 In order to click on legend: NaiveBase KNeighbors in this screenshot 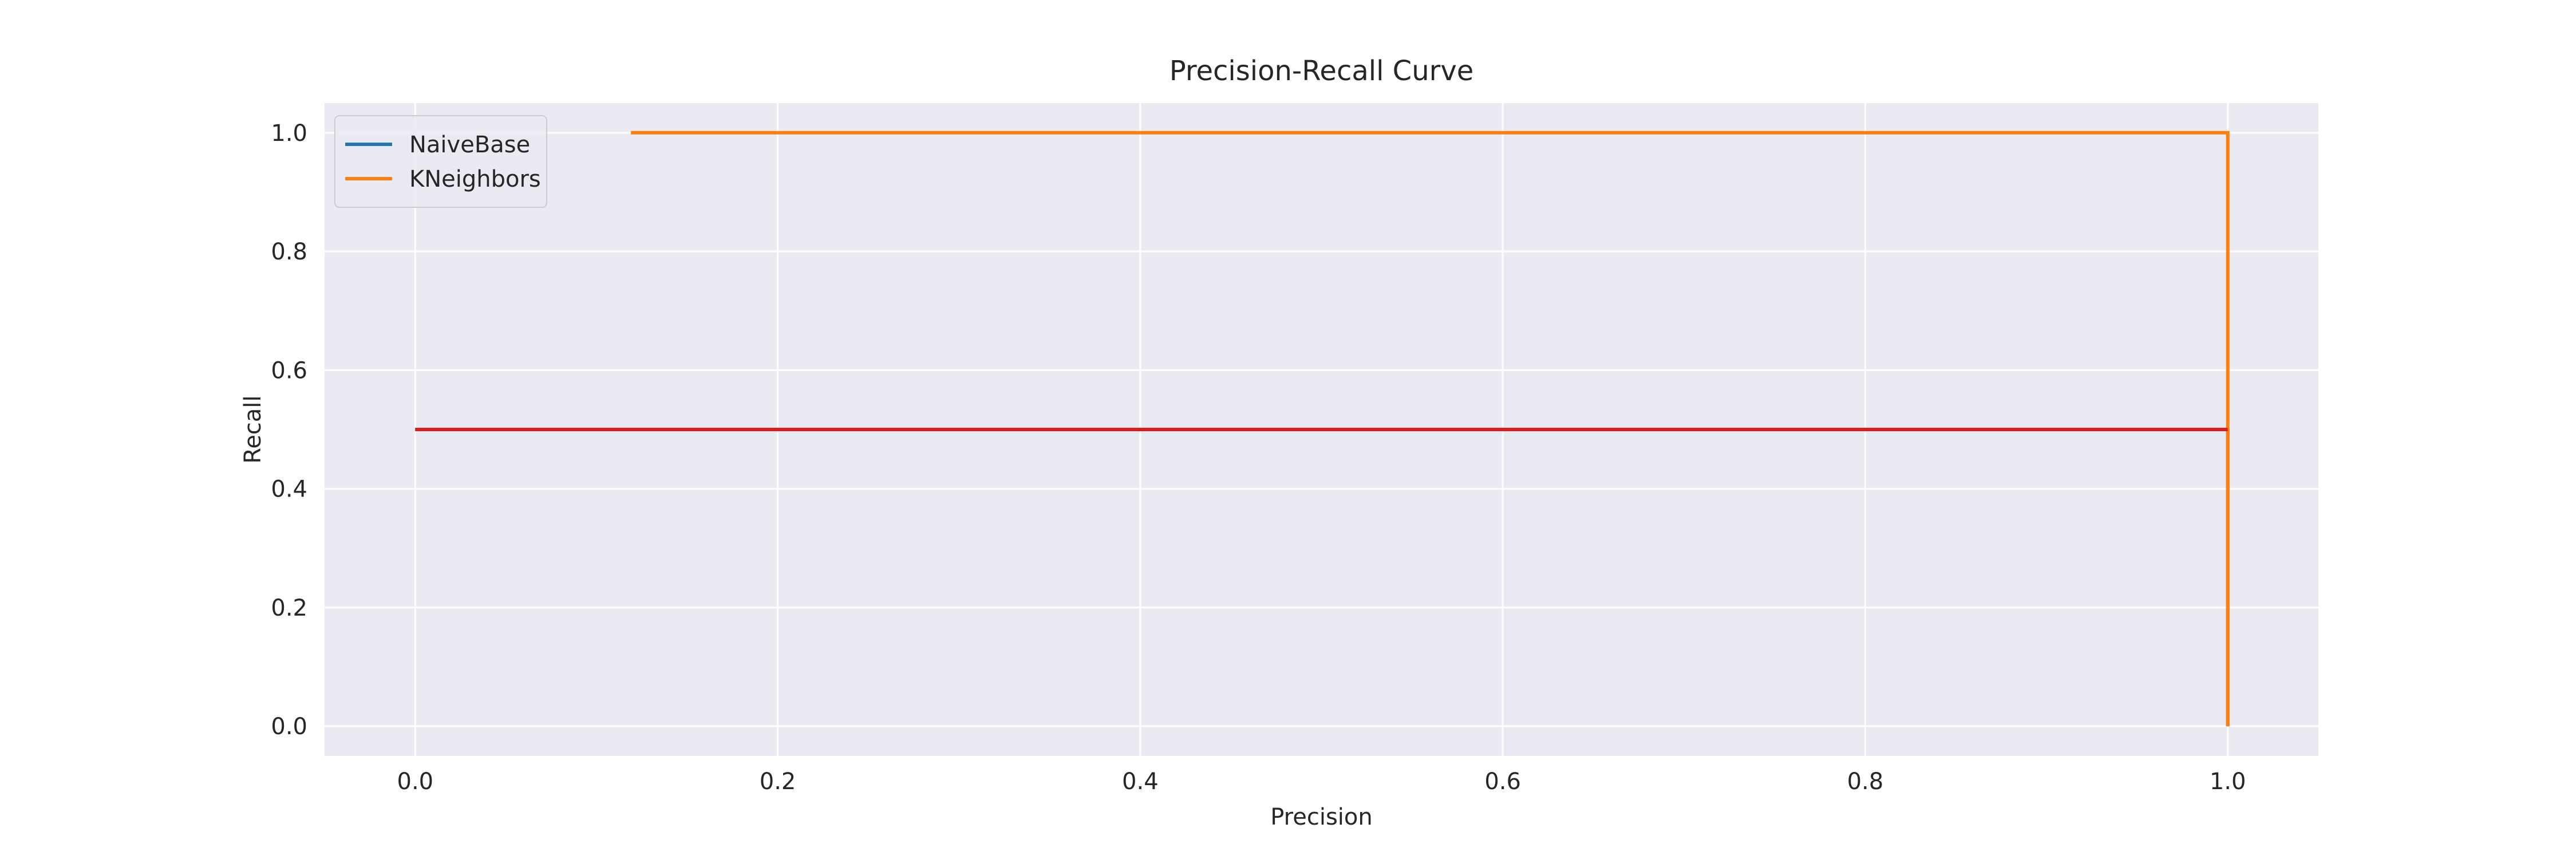, I will do `click(440, 161)`.